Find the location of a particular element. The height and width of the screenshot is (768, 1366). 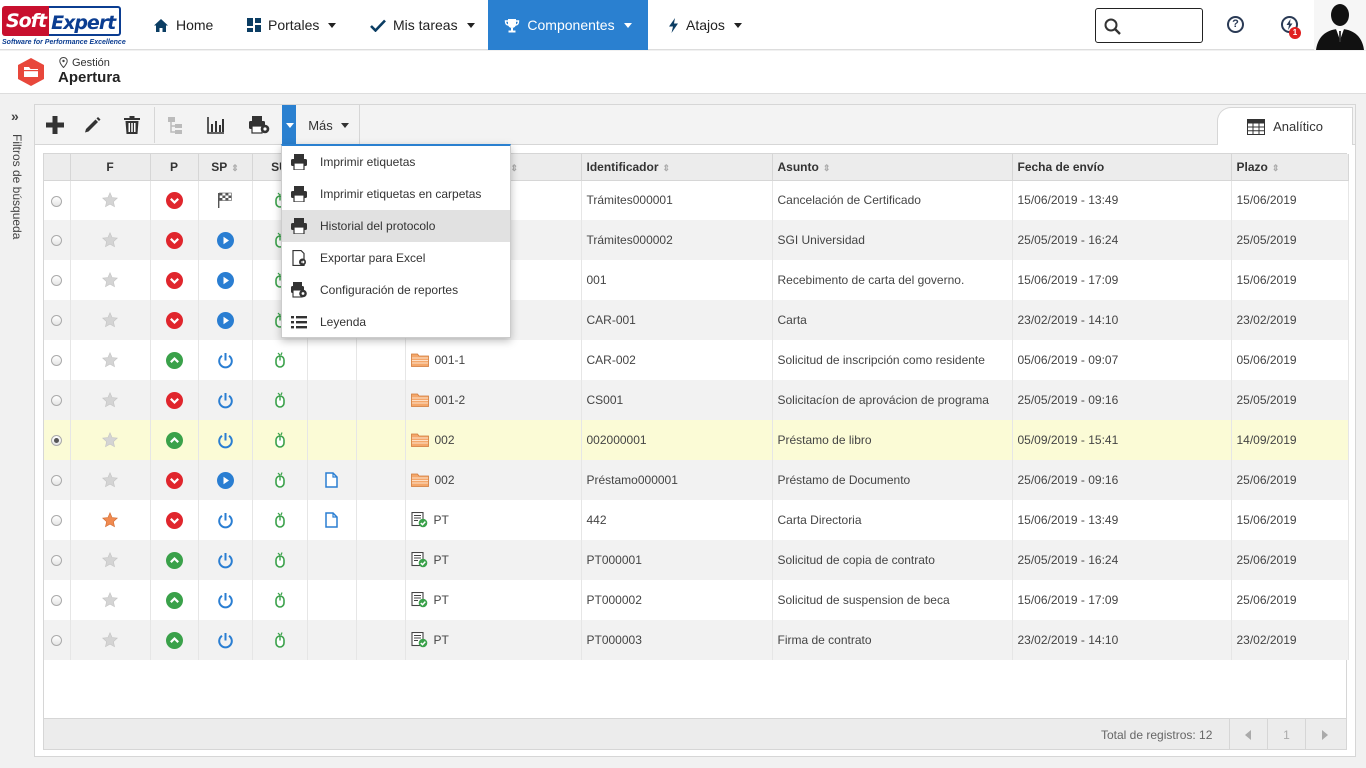

nav-home: Home is located at coordinates (190, 25).